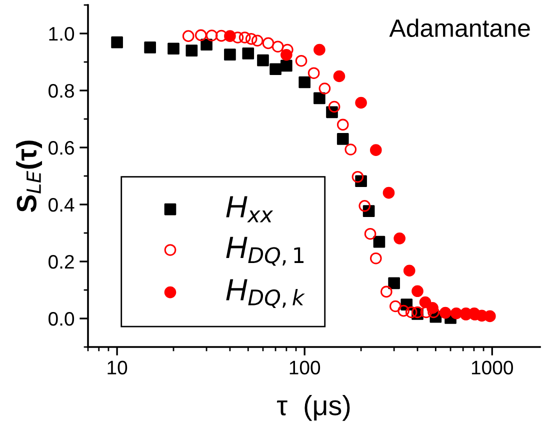 This screenshot has width=547, height=427. Describe the element at coordinates (61, 91) in the screenshot. I see `y-tick-label: 0.8` at that location.